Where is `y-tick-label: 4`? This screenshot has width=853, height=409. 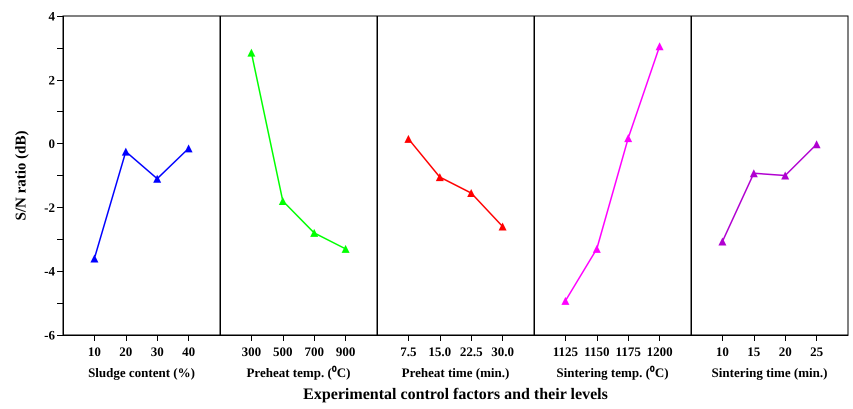 y-tick-label: 4 is located at coordinates (52, 16).